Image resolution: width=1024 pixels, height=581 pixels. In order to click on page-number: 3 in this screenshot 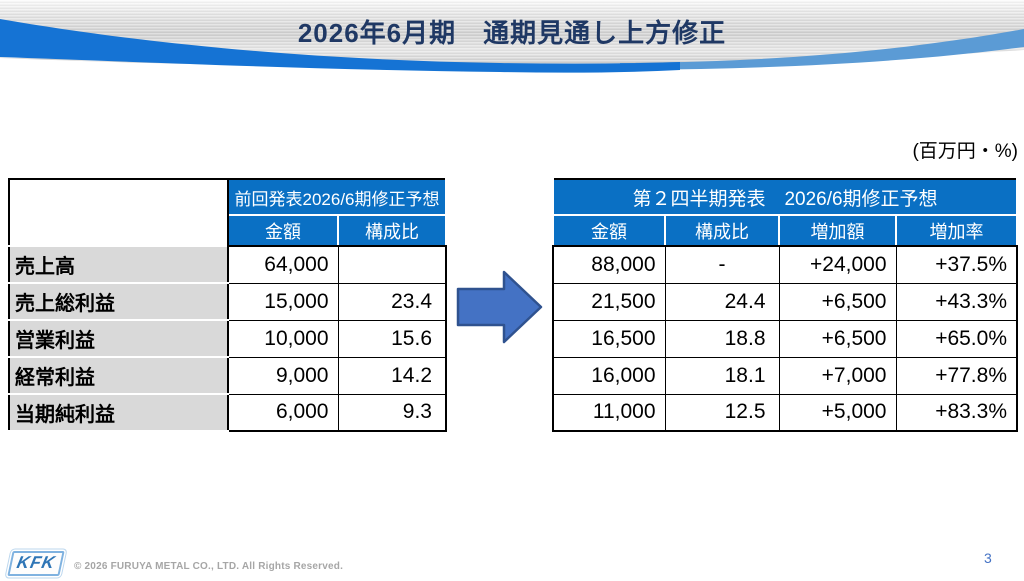, I will do `click(988, 558)`.